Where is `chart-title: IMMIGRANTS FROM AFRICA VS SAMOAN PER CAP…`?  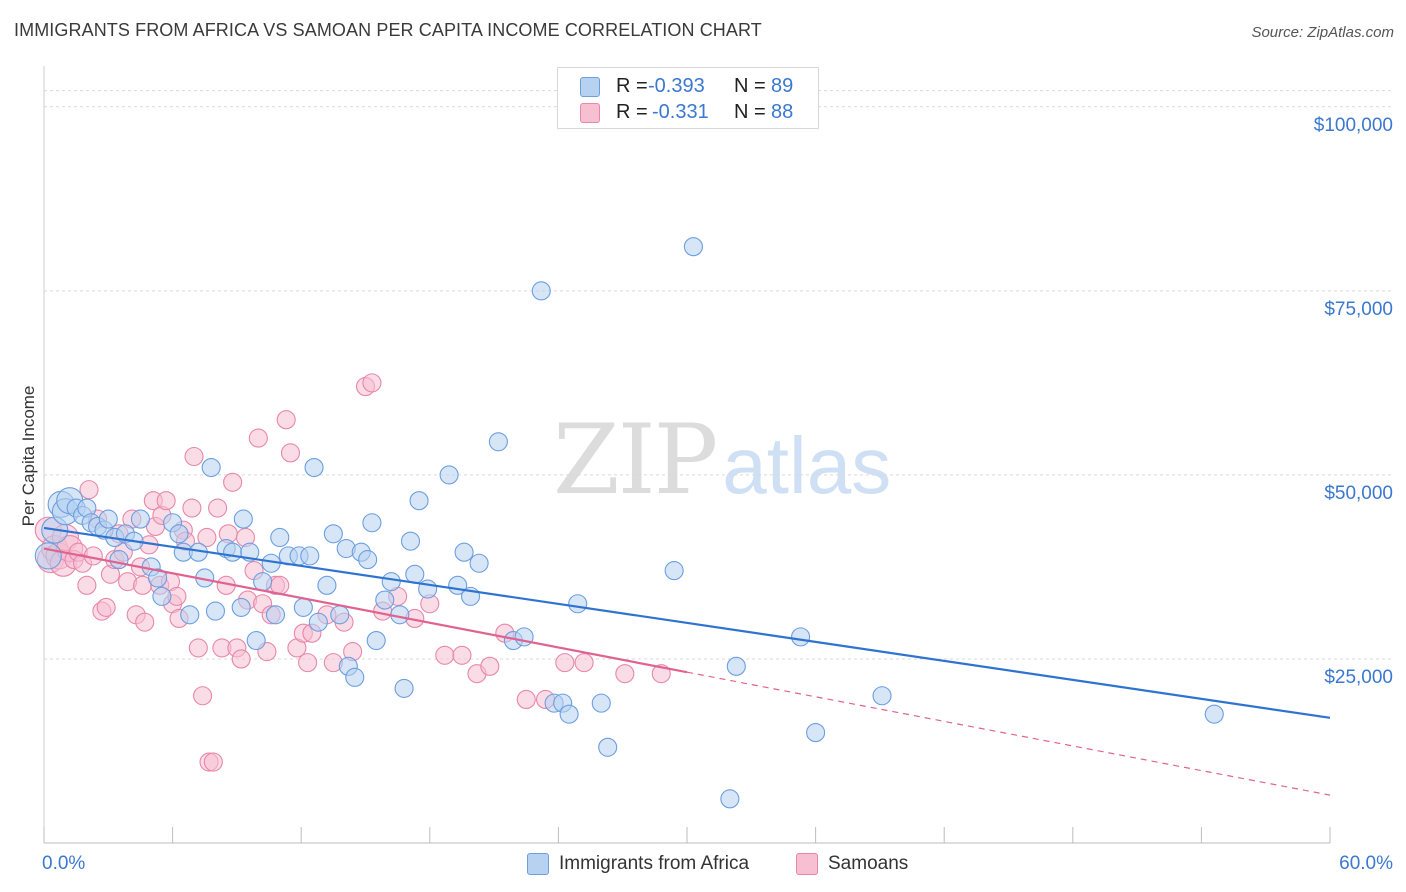
chart-title: IMMIGRANTS FROM AFRICA VS SAMOAN PER CAP… is located at coordinates (388, 30).